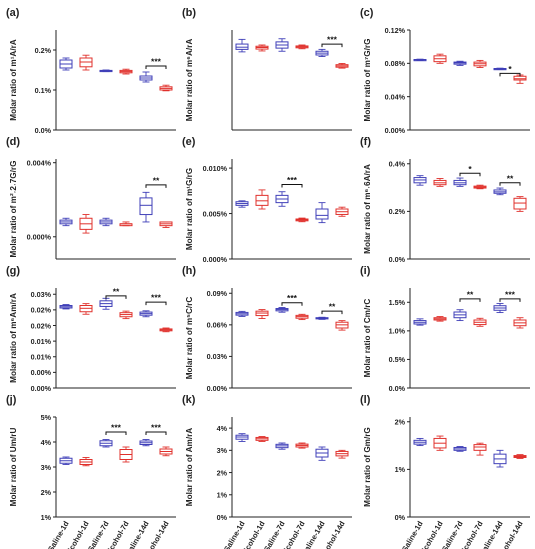 This screenshot has height=549, width=535. Describe the element at coordinates (397, 331) in the screenshot. I see `y-tick-label: 1.0%` at that location.